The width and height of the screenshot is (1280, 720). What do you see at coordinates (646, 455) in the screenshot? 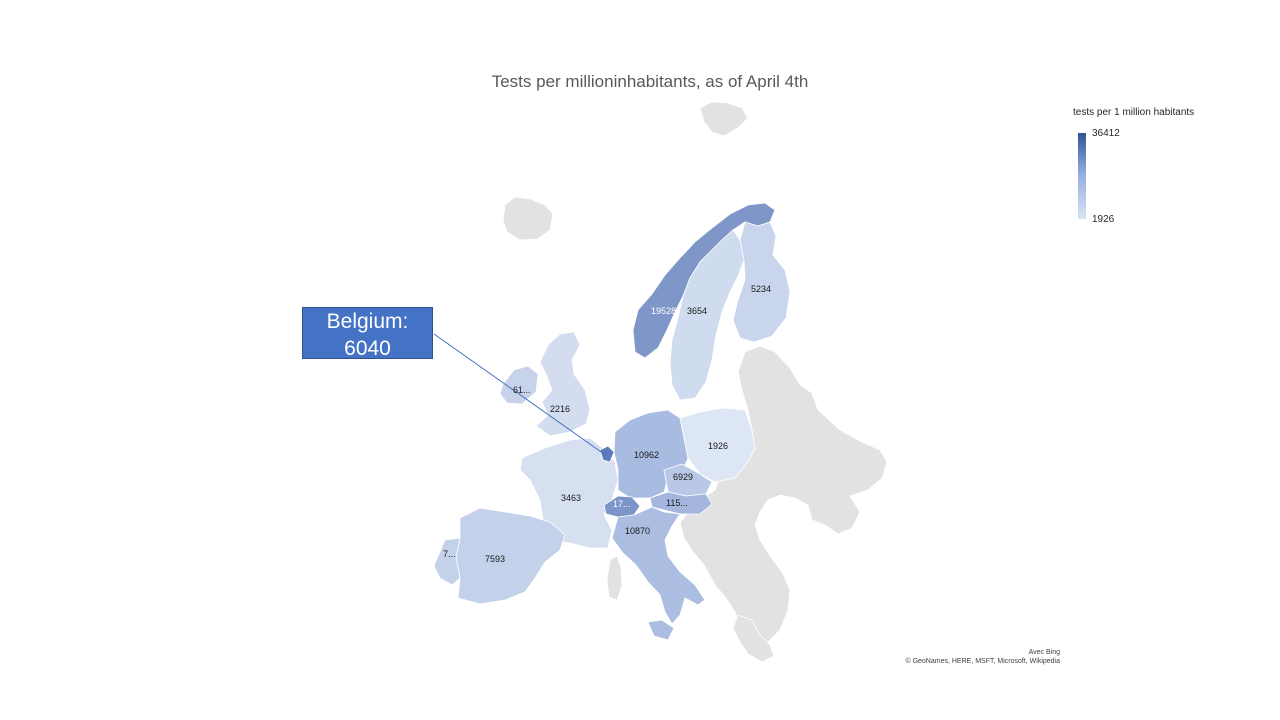
I see `label-germany: 10962` at bounding box center [646, 455].